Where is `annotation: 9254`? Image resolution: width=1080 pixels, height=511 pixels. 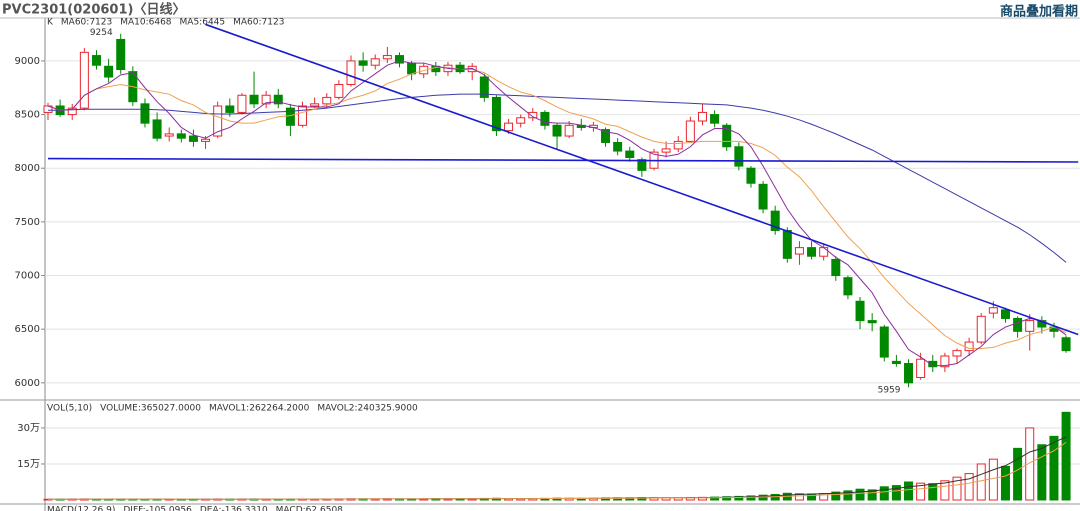
annotation: 9254 is located at coordinates (101, 33).